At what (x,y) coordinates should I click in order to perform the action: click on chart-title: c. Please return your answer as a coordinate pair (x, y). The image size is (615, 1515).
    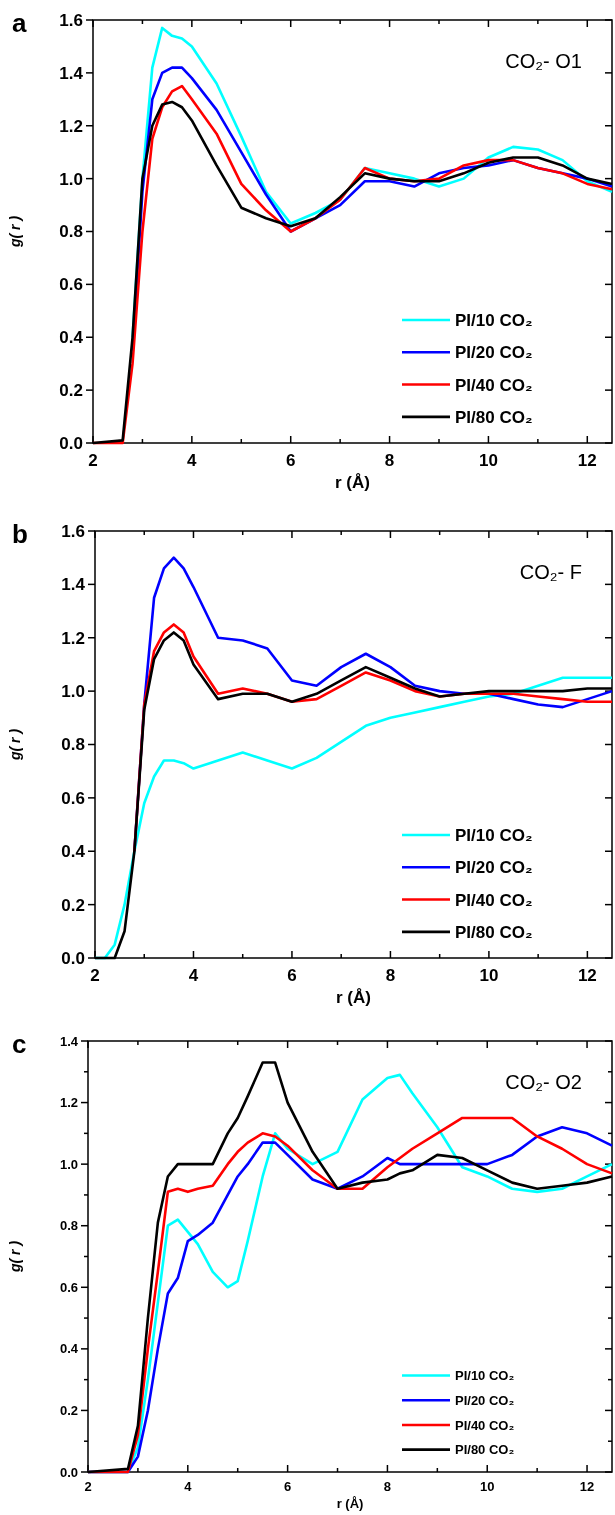
    Looking at the image, I should click on (19, 1044).